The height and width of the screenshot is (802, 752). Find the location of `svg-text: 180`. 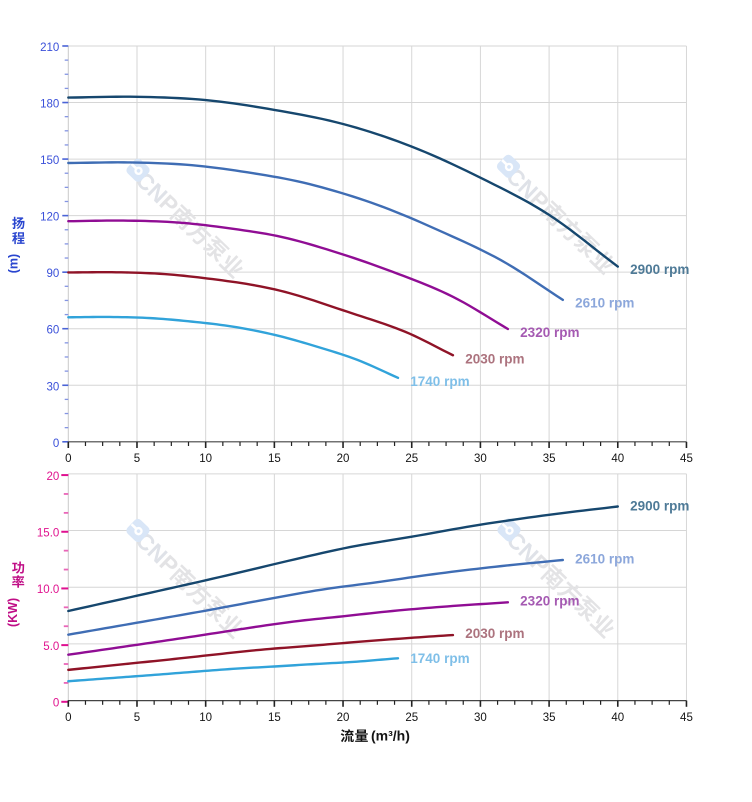

svg-text: 180 is located at coordinates (49, 105).